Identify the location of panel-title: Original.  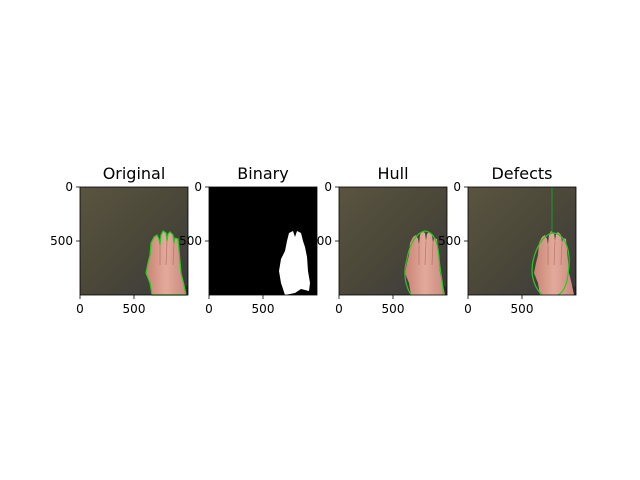
(134, 173).